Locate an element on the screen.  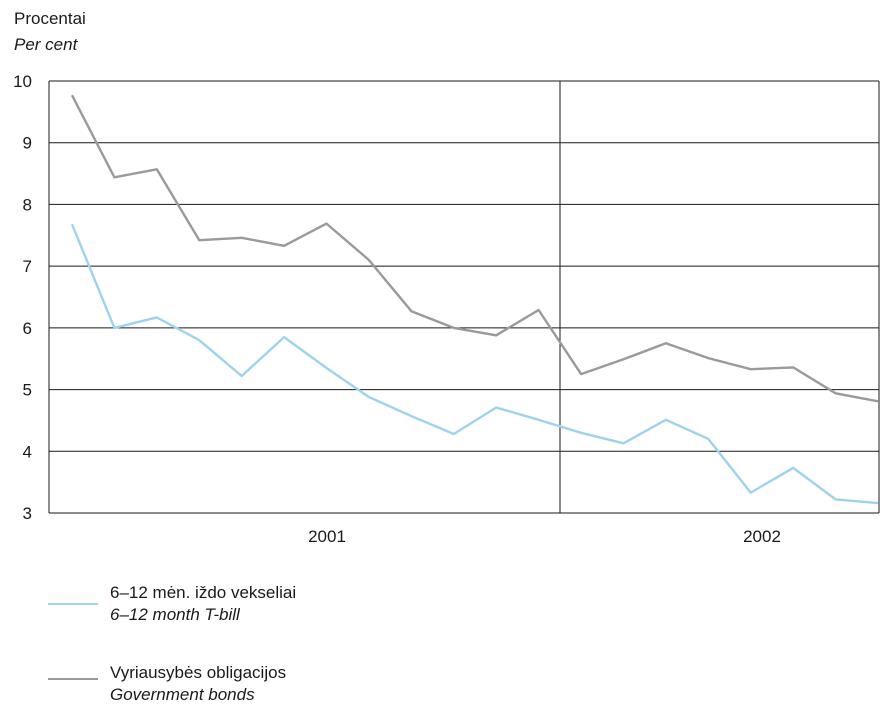
y-tick-label-10: 10 is located at coordinates (22, 81).